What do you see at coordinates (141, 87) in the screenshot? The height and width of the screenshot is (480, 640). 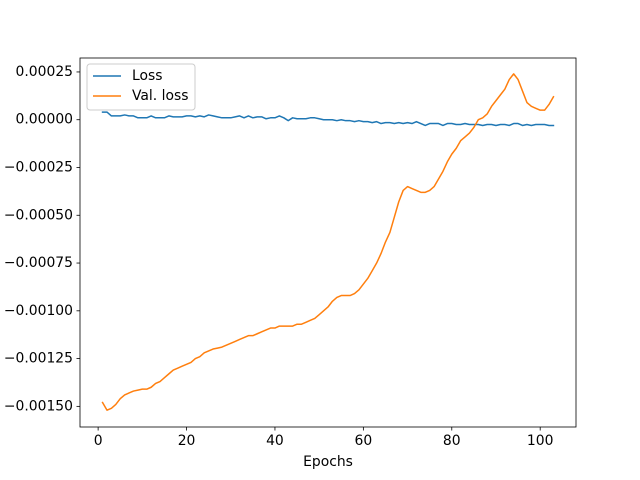 I see `legend: Loss Val. loss` at bounding box center [141, 87].